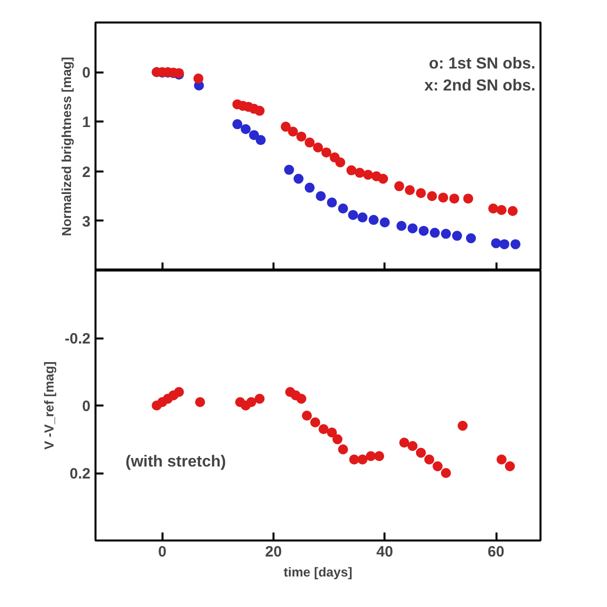  What do you see at coordinates (176, 462) in the screenshot?
I see `annotation: (with stretch)` at bounding box center [176, 462].